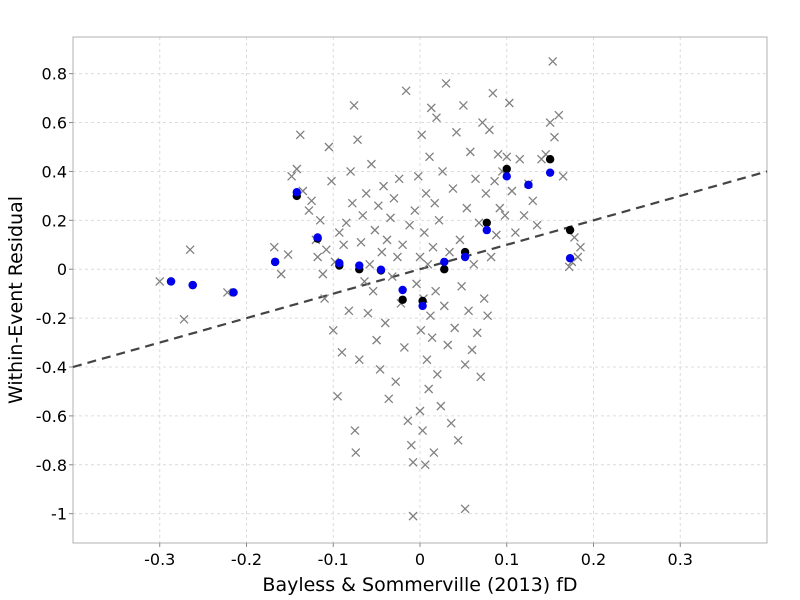  Describe the element at coordinates (51, 465) in the screenshot. I see `y-tick-label: -0.8` at that location.